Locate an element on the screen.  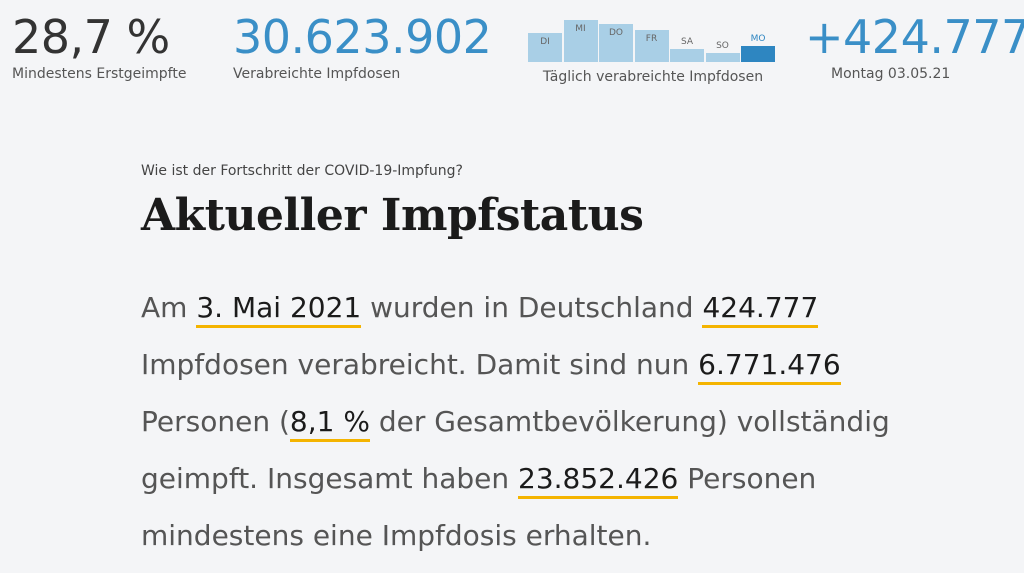
stat-daily-doses: +424.777 Montag 03.05.21 is located at coordinates (914, 47).